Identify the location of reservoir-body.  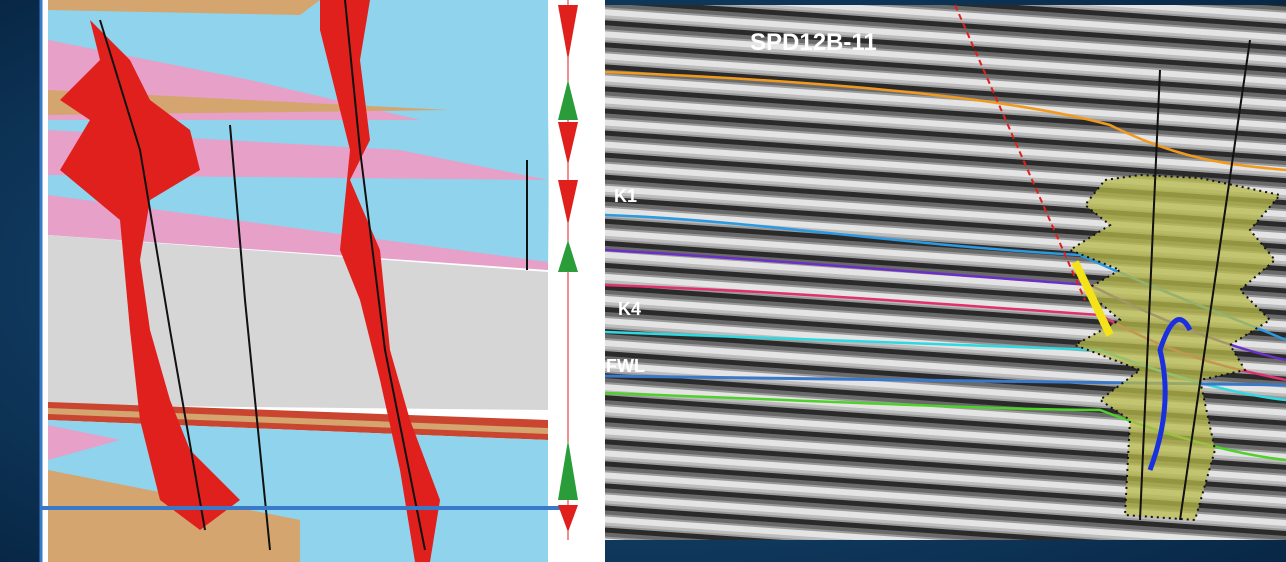
(1174, 347).